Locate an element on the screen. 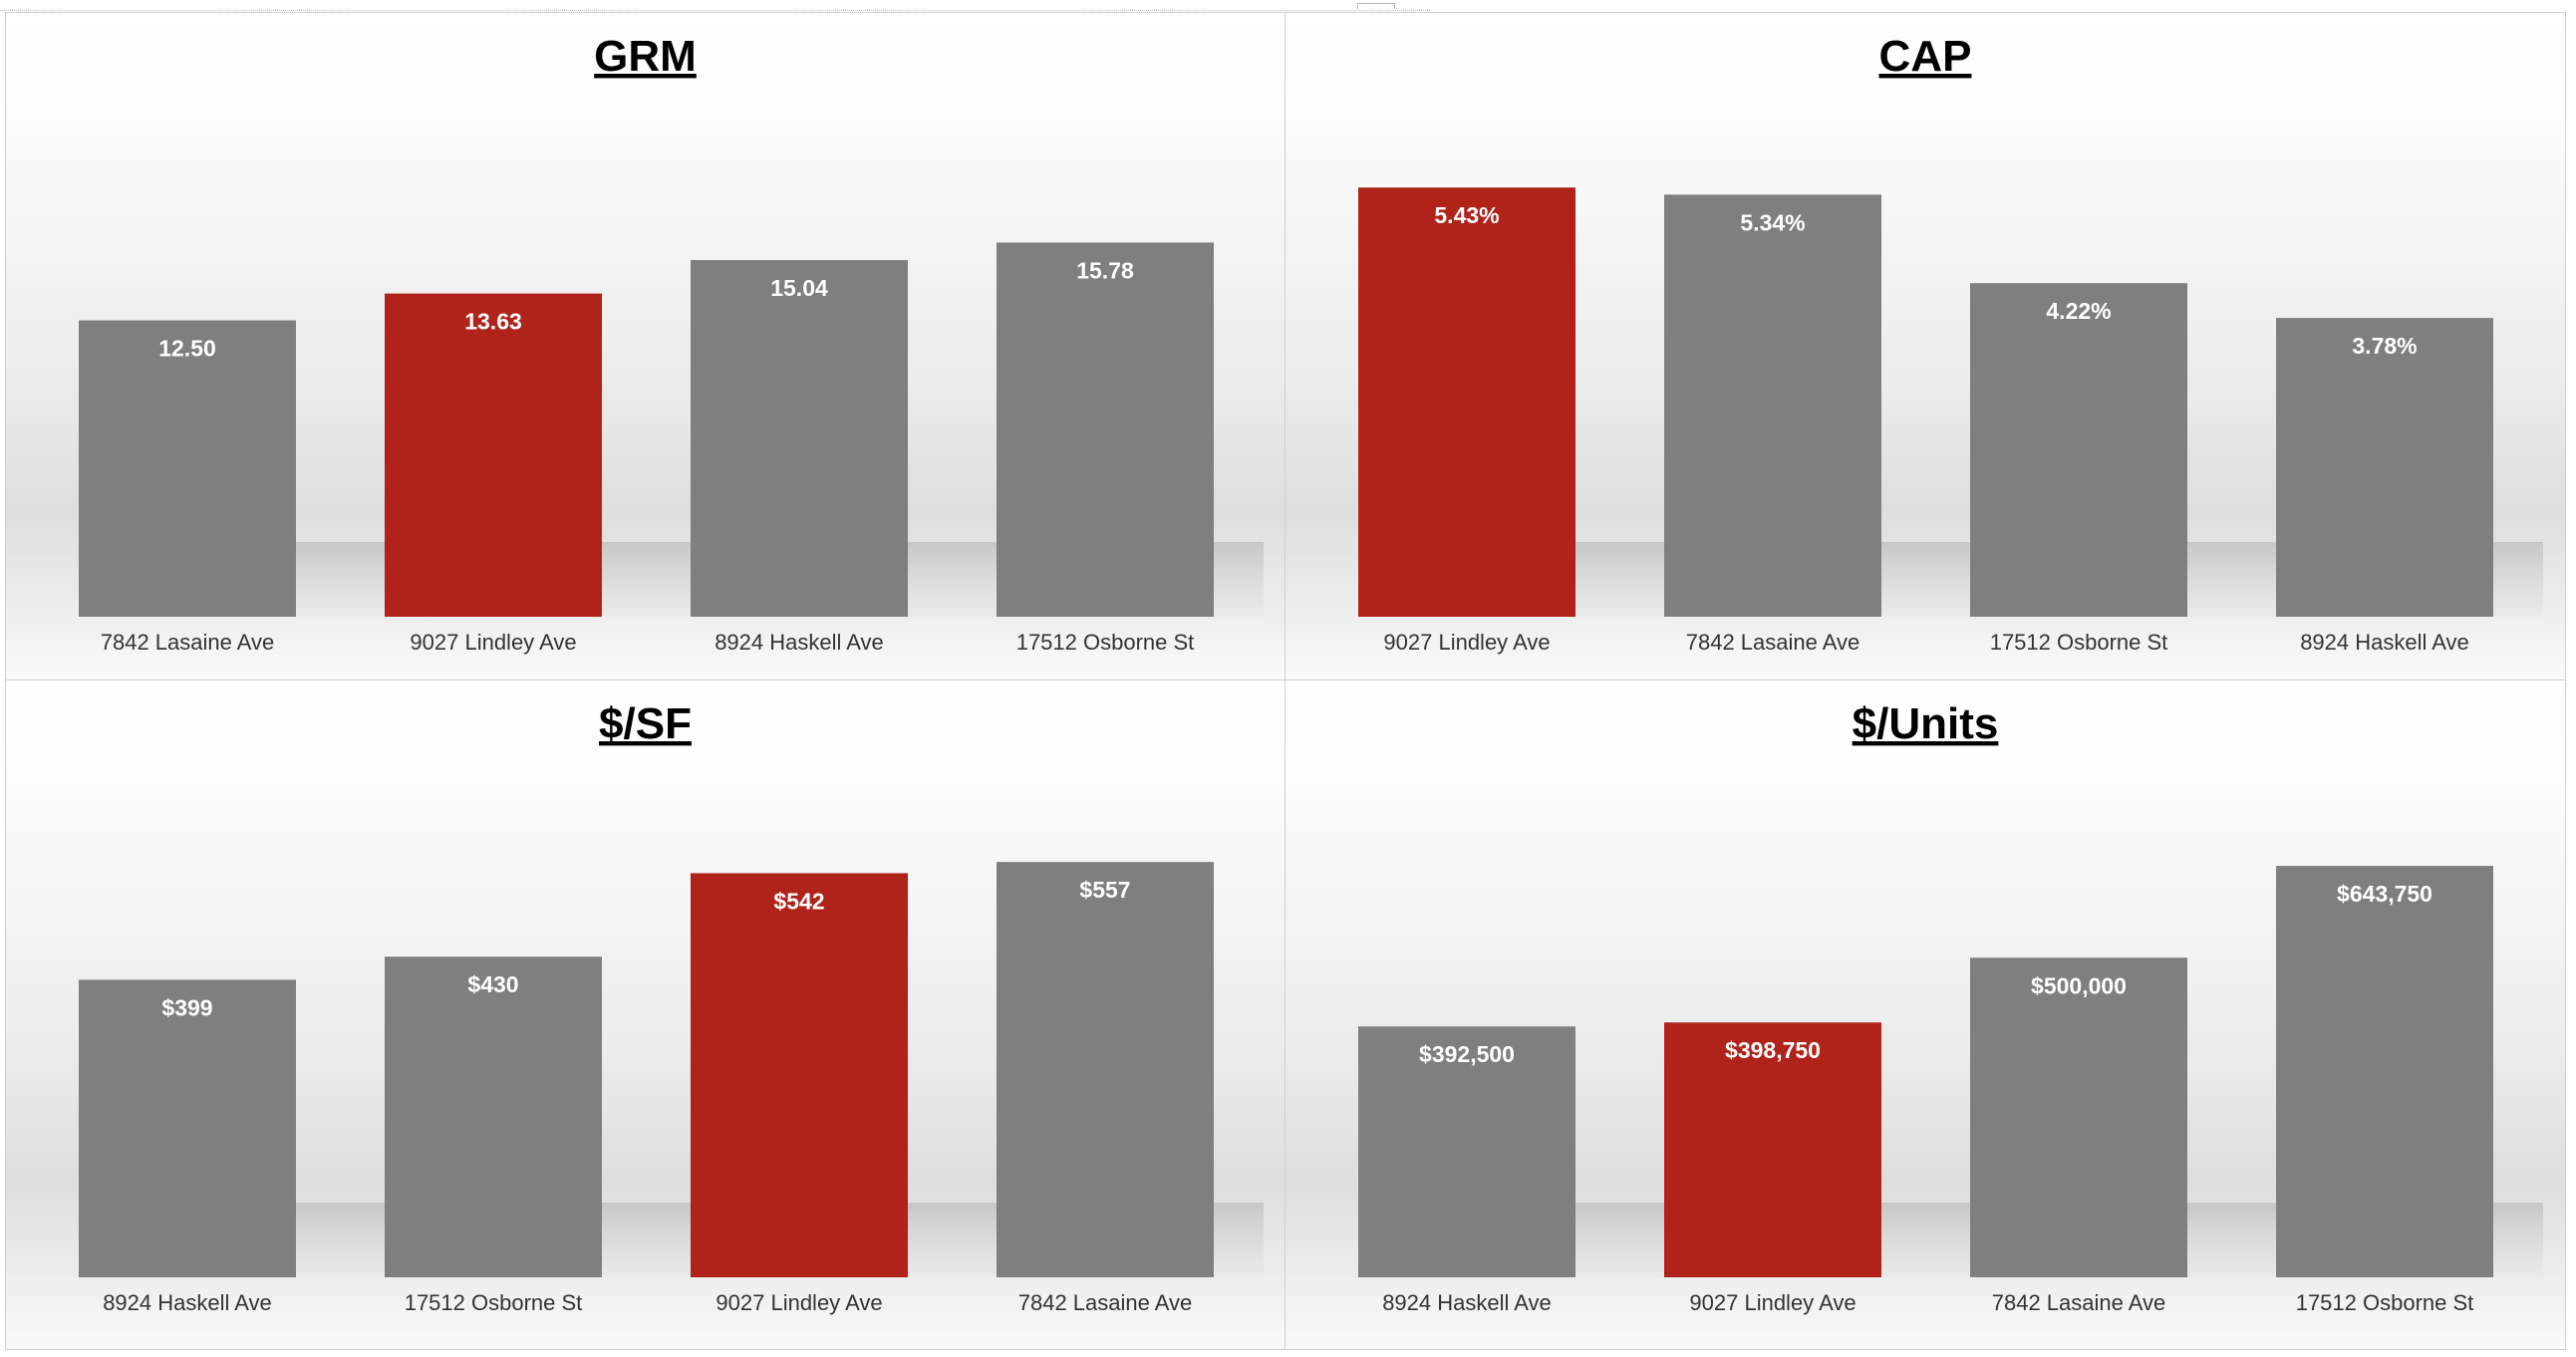 The image size is (2576, 1357). data-label: $643,750 is located at coordinates (2385, 894).